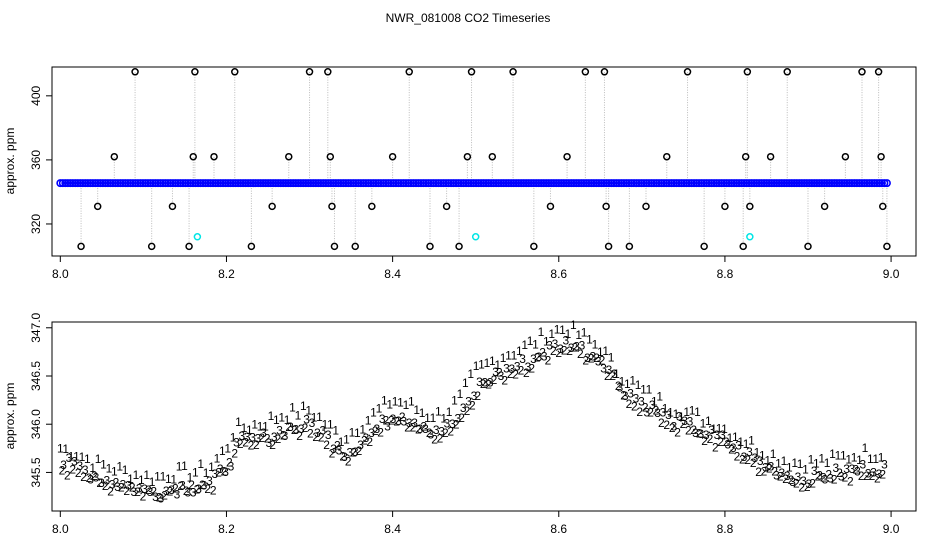 The height and width of the screenshot is (540, 936). I want to click on top-x-tick-label: 8.8, so click(725, 274).